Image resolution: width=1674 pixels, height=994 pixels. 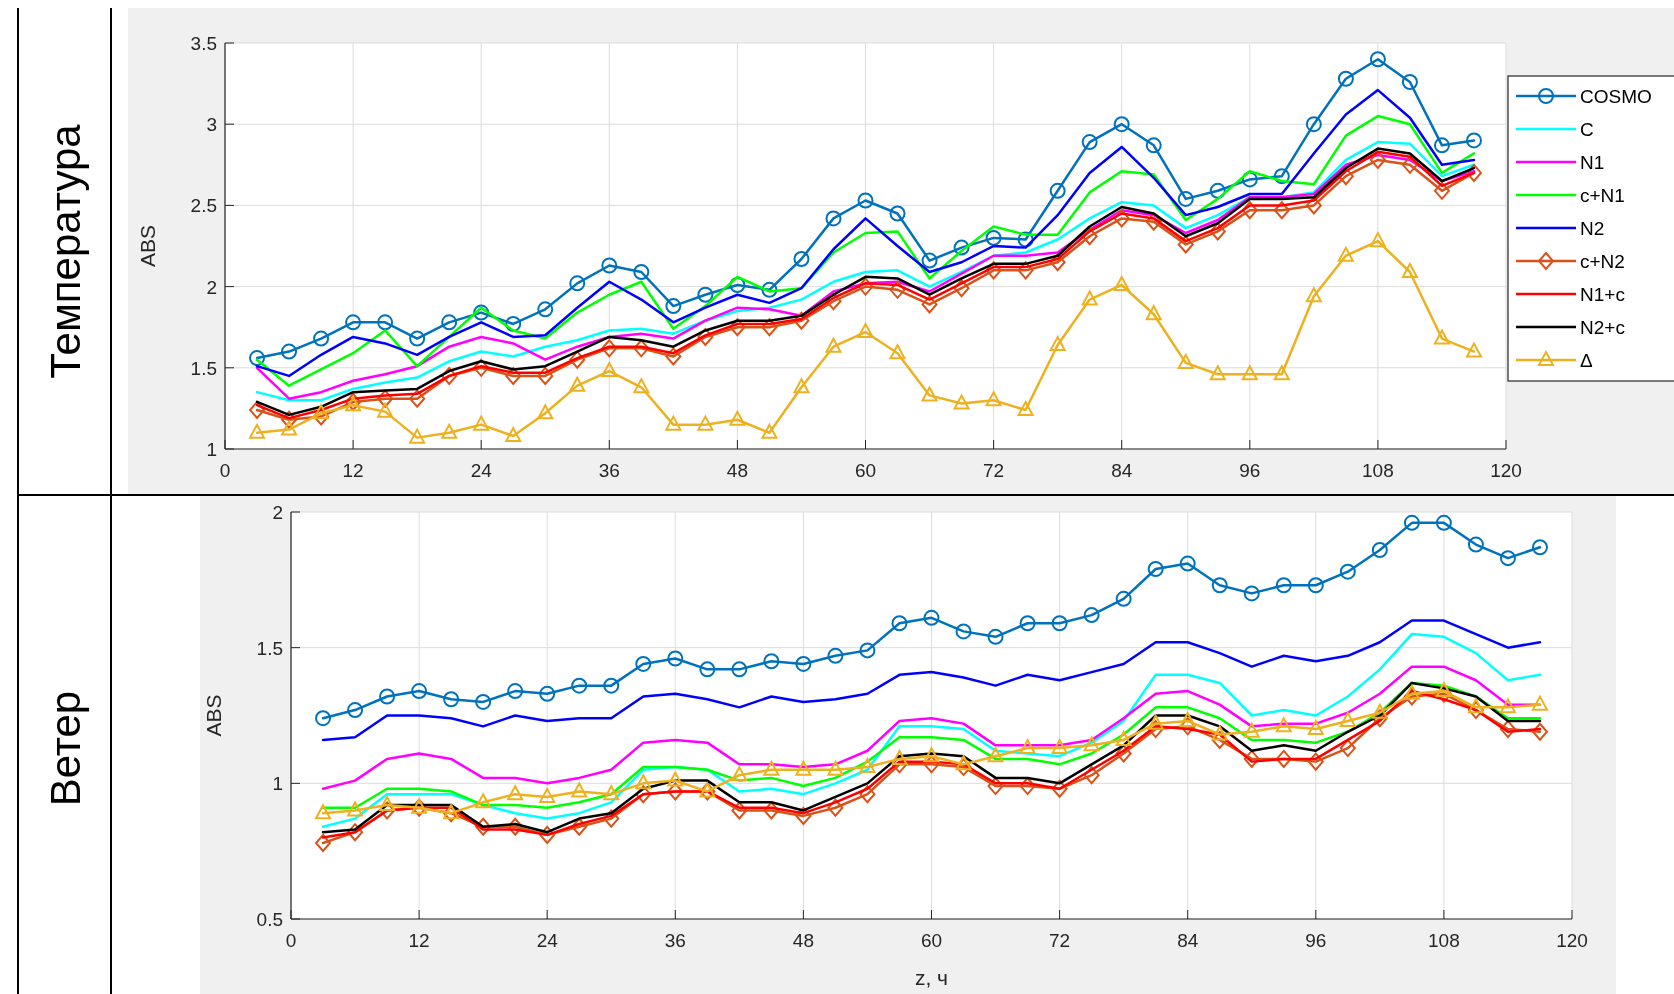 I want to click on legend-label: N2, so click(x=1592, y=228).